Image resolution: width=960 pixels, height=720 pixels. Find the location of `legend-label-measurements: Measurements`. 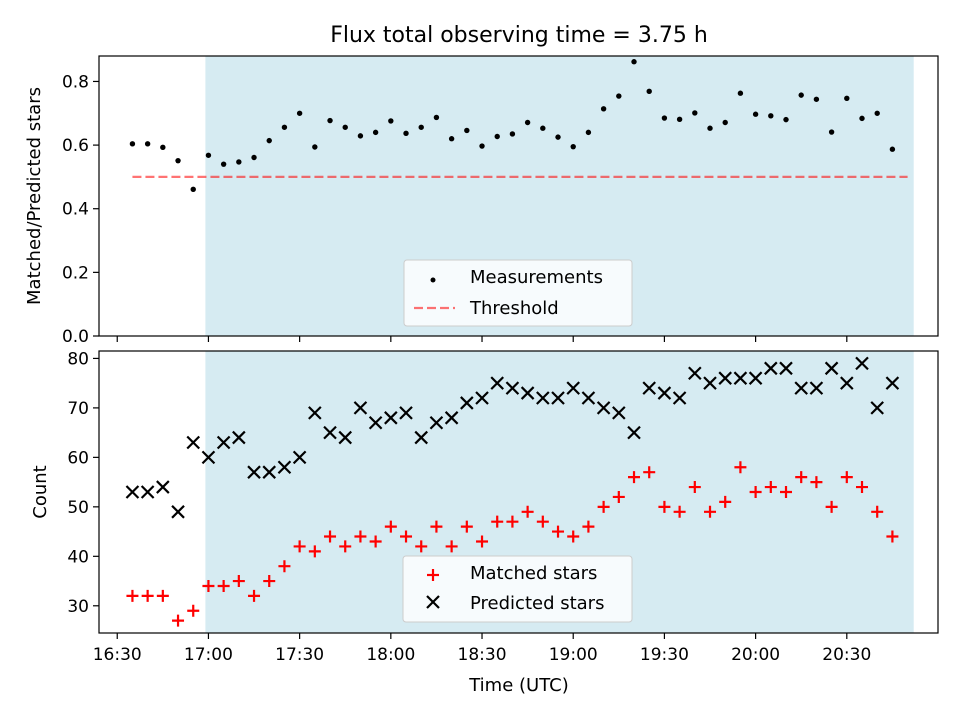

legend-label-measurements: Measurements is located at coordinates (536, 277).